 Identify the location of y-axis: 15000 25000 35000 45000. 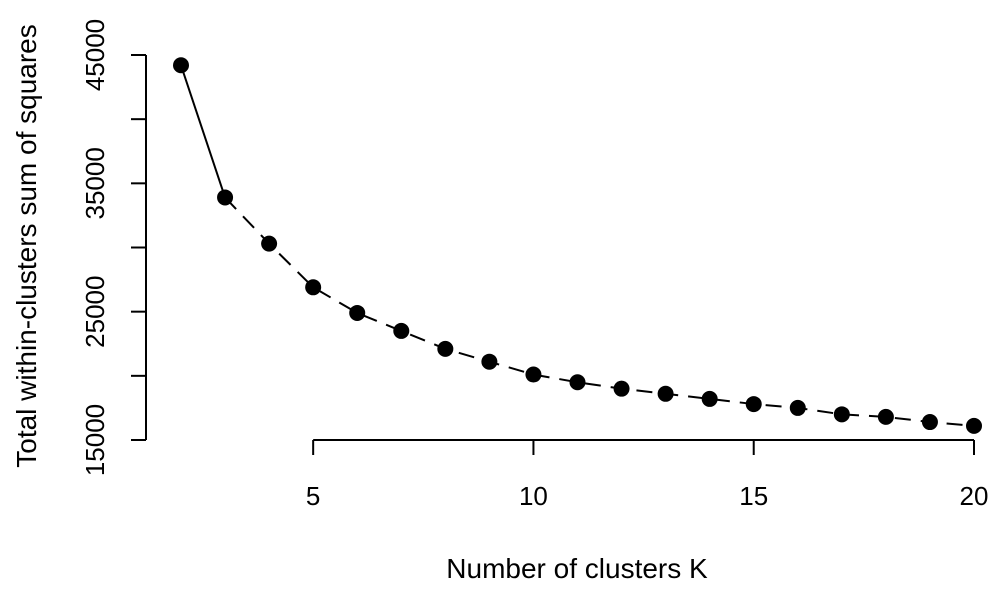
(113, 247).